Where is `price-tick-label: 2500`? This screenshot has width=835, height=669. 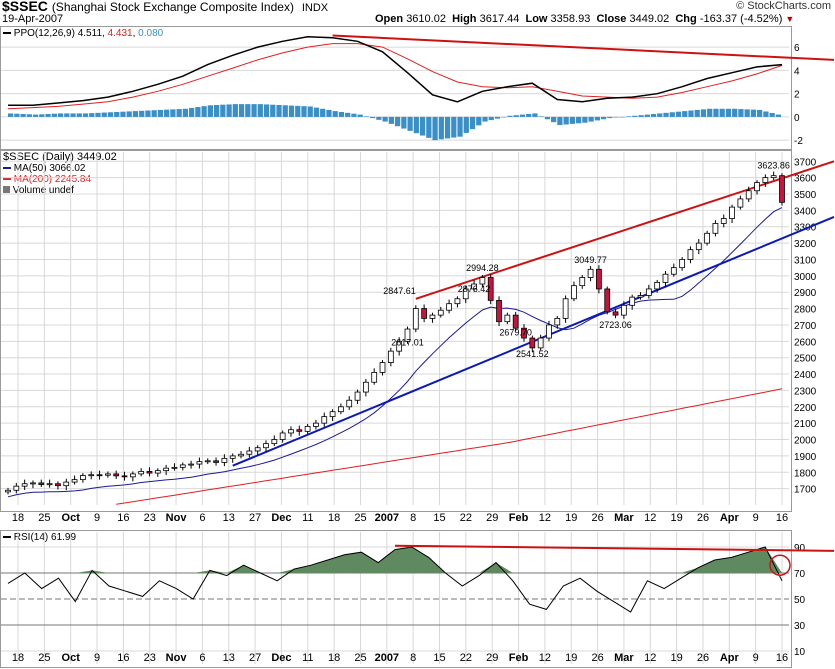
price-tick-label: 2500 is located at coordinates (805, 359).